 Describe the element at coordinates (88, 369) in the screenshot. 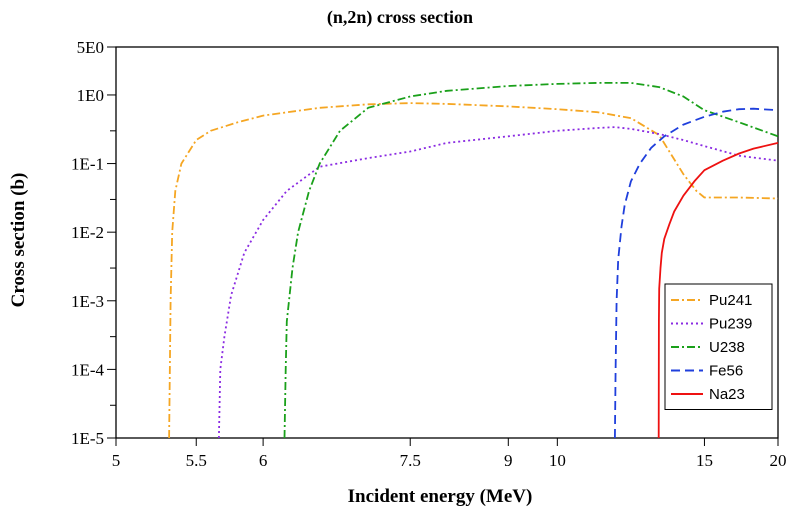

I see `y-tick-label: 1E-4` at that location.